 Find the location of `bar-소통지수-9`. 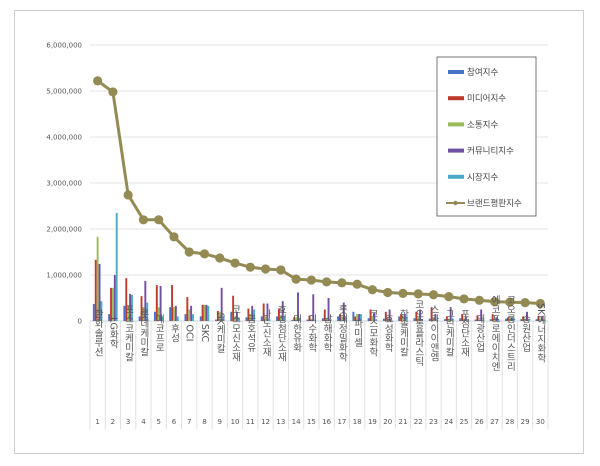

bar-소통지수-9 is located at coordinates (219, 316).